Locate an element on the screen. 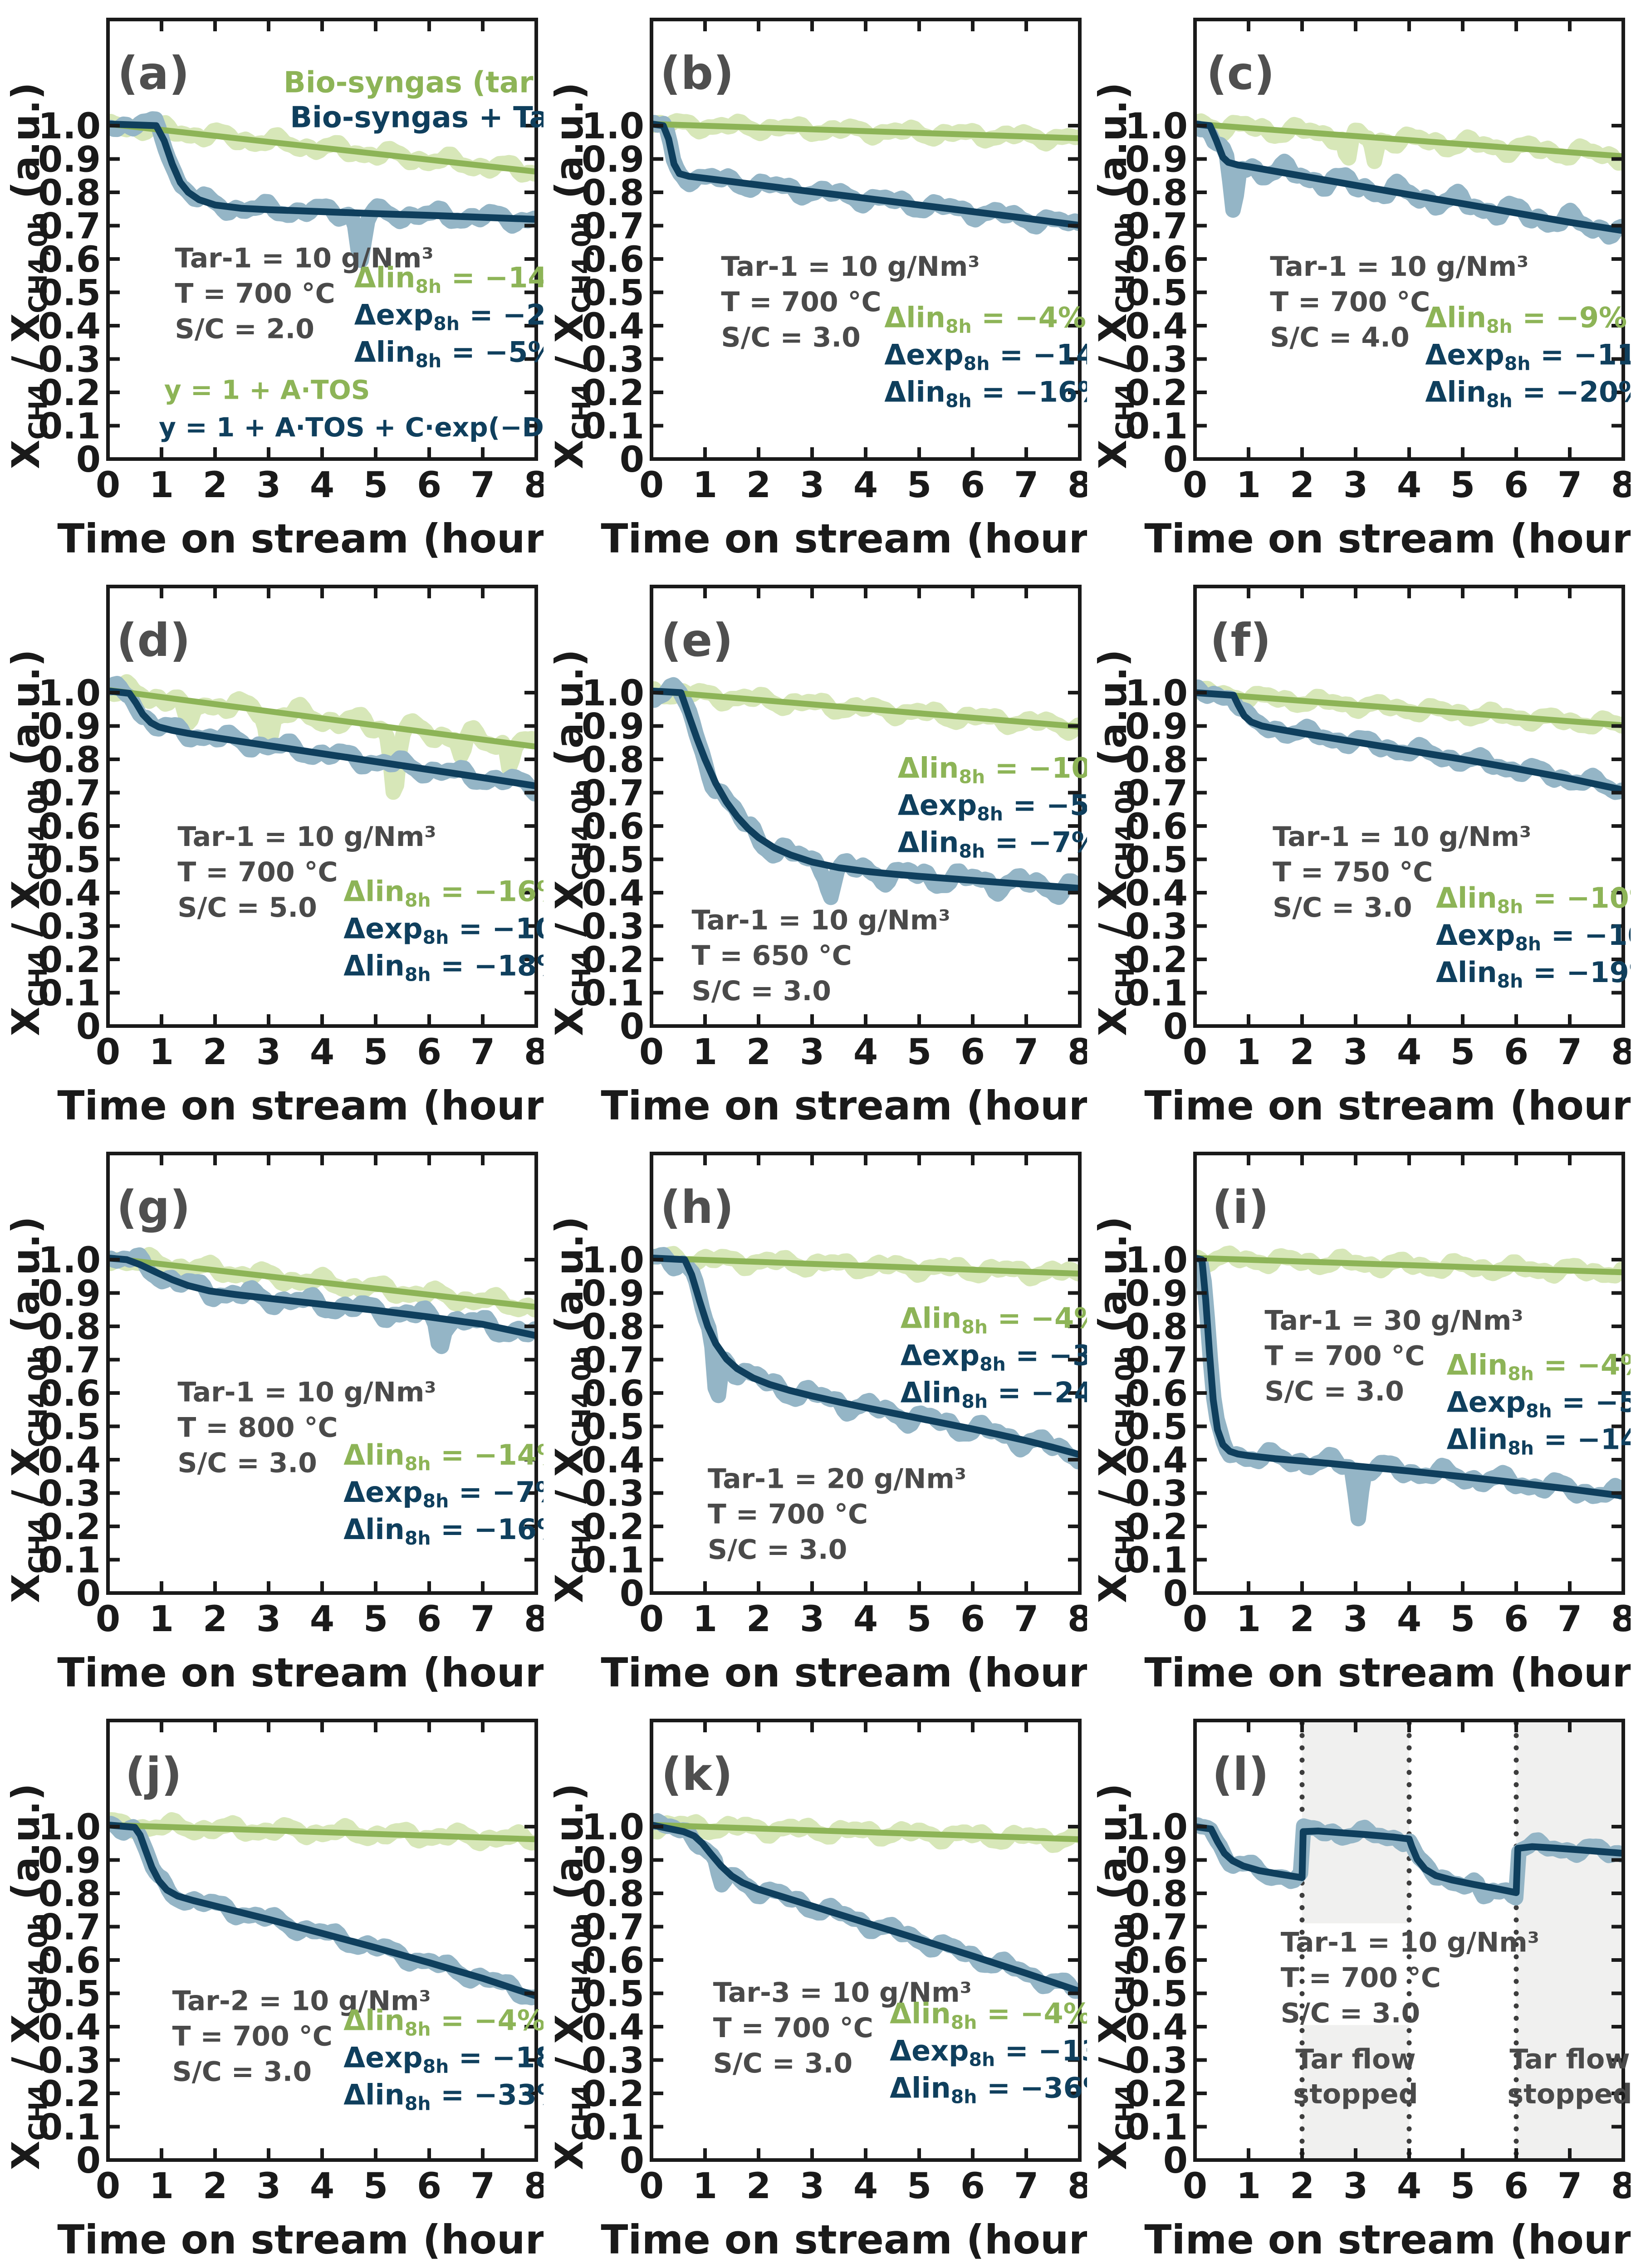 The image size is (1631, 2268). tick-marks is located at coordinates (1409, 241).